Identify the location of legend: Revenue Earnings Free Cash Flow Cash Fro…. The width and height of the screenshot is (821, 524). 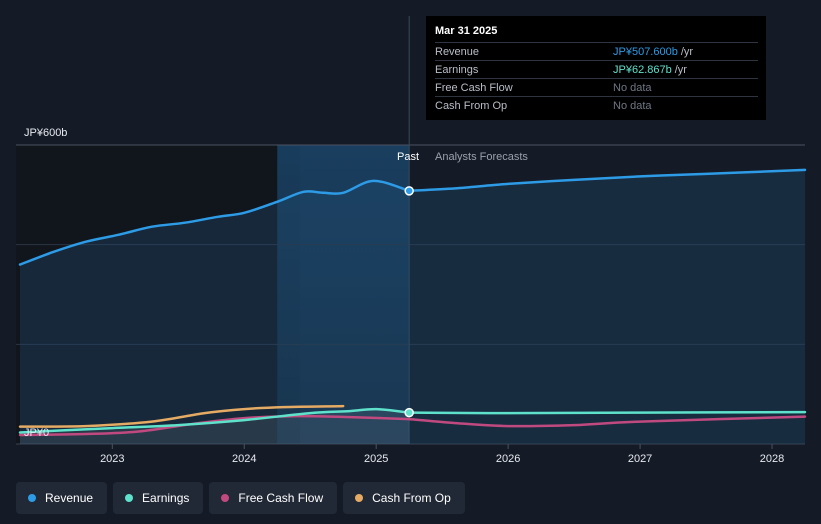
(240, 498).